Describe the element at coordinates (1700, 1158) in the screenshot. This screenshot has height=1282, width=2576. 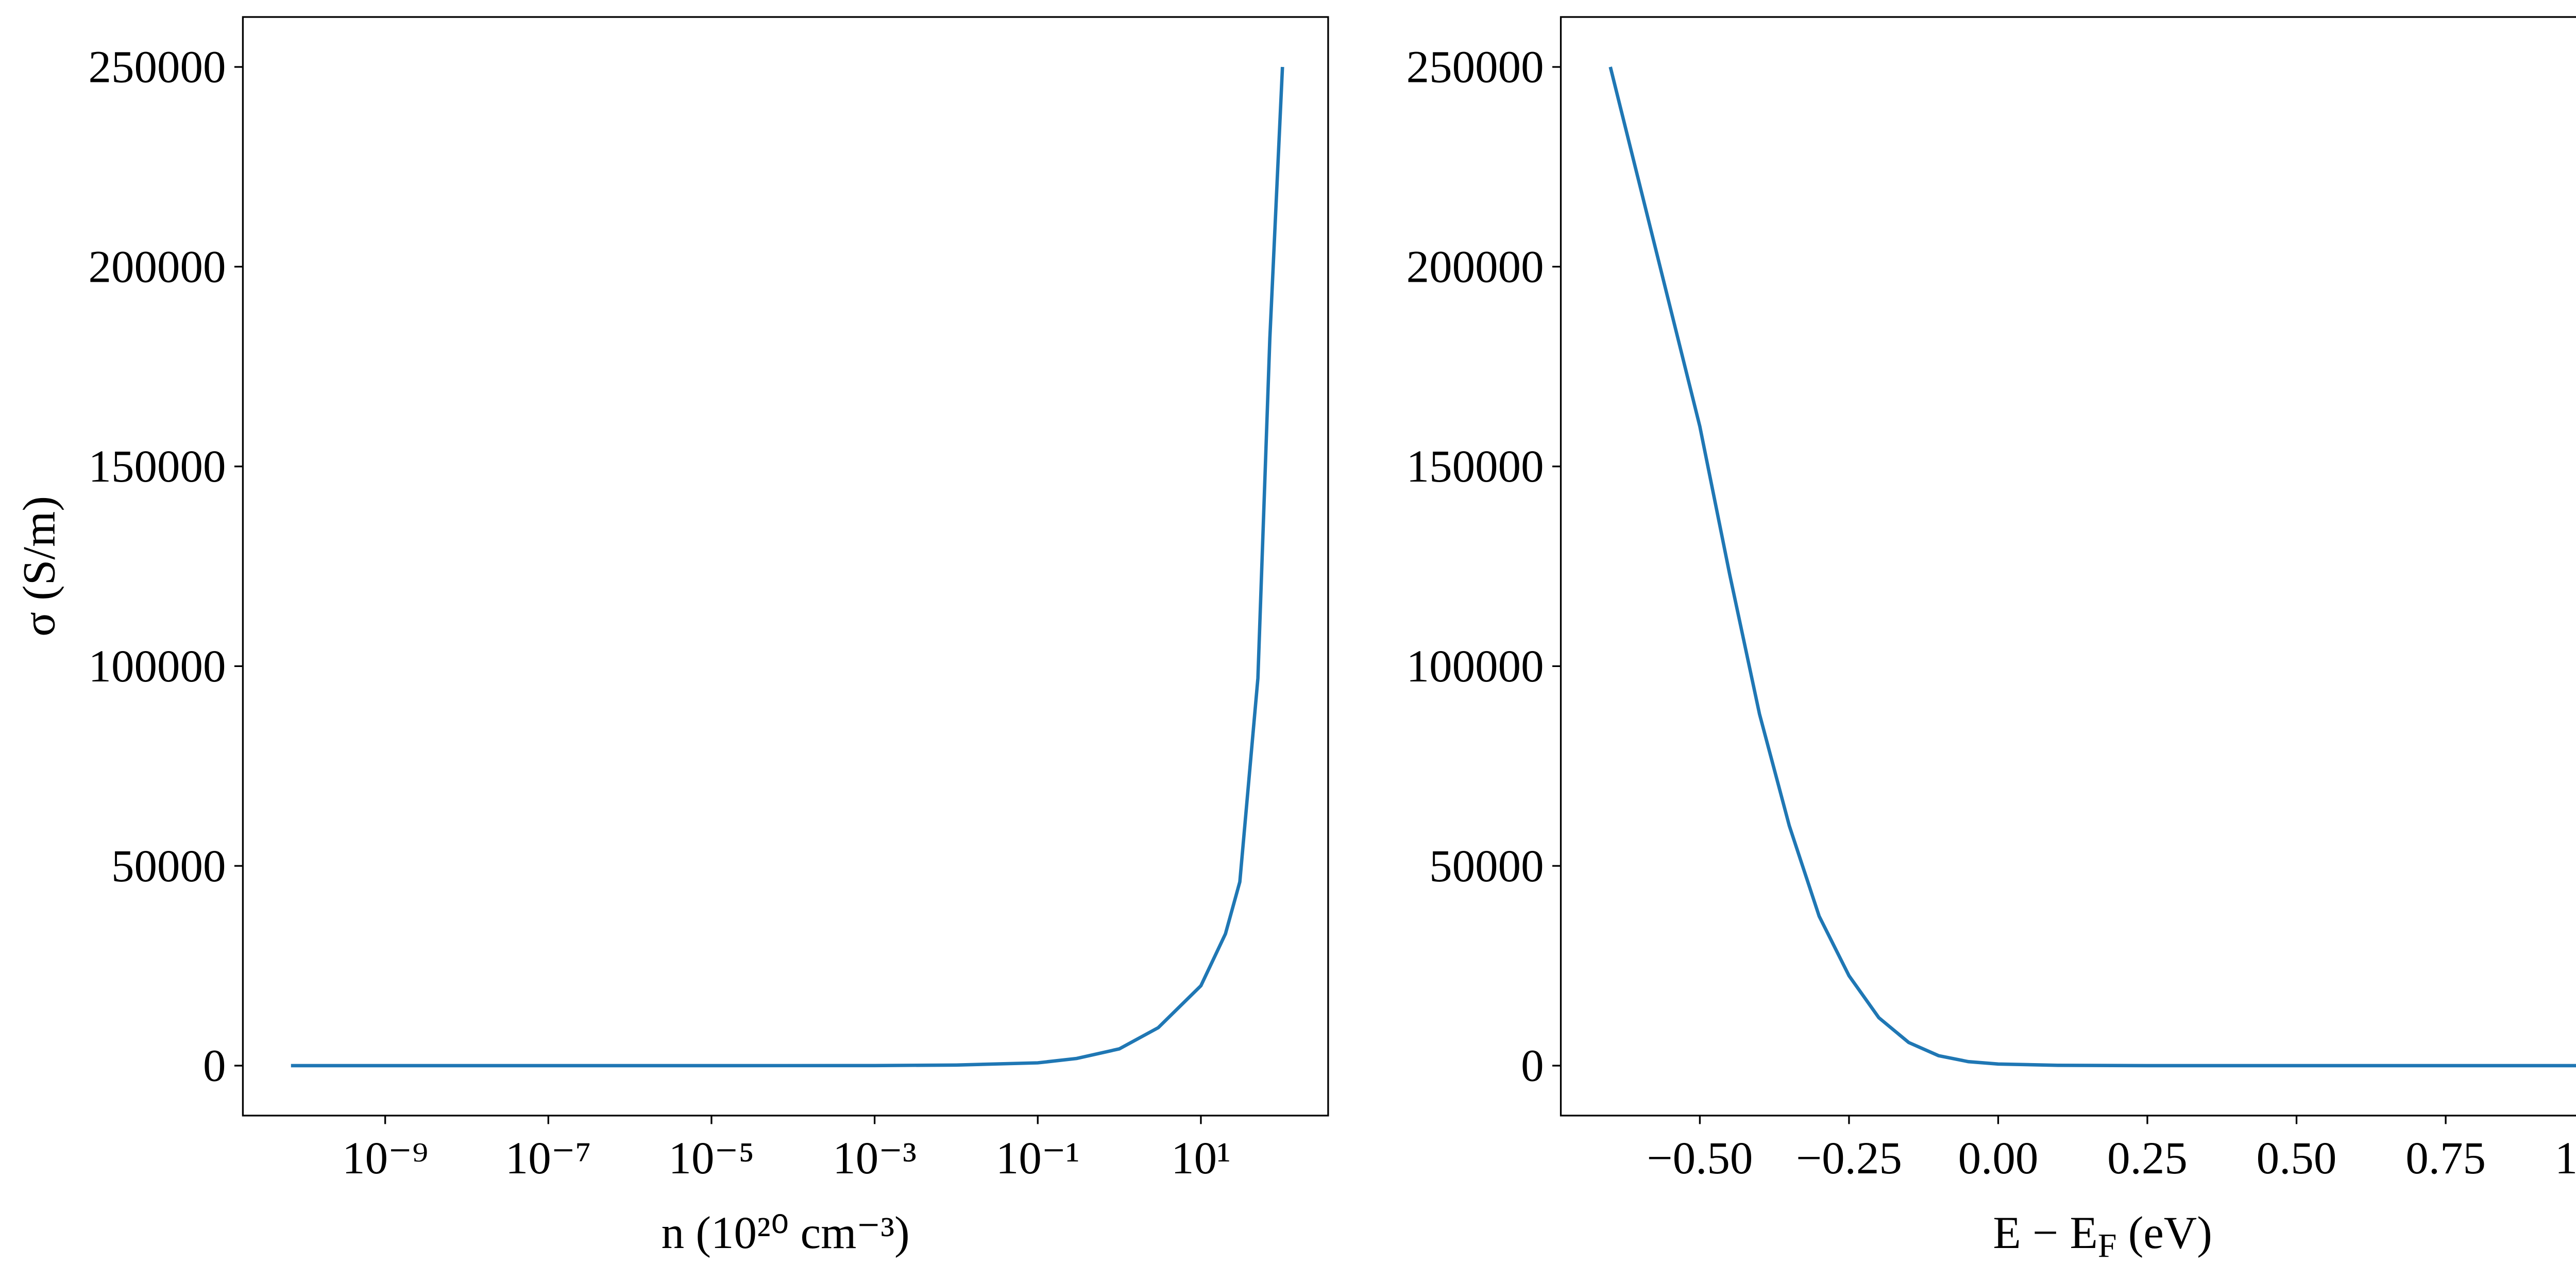
I see `x-tick-label: −0.50` at that location.